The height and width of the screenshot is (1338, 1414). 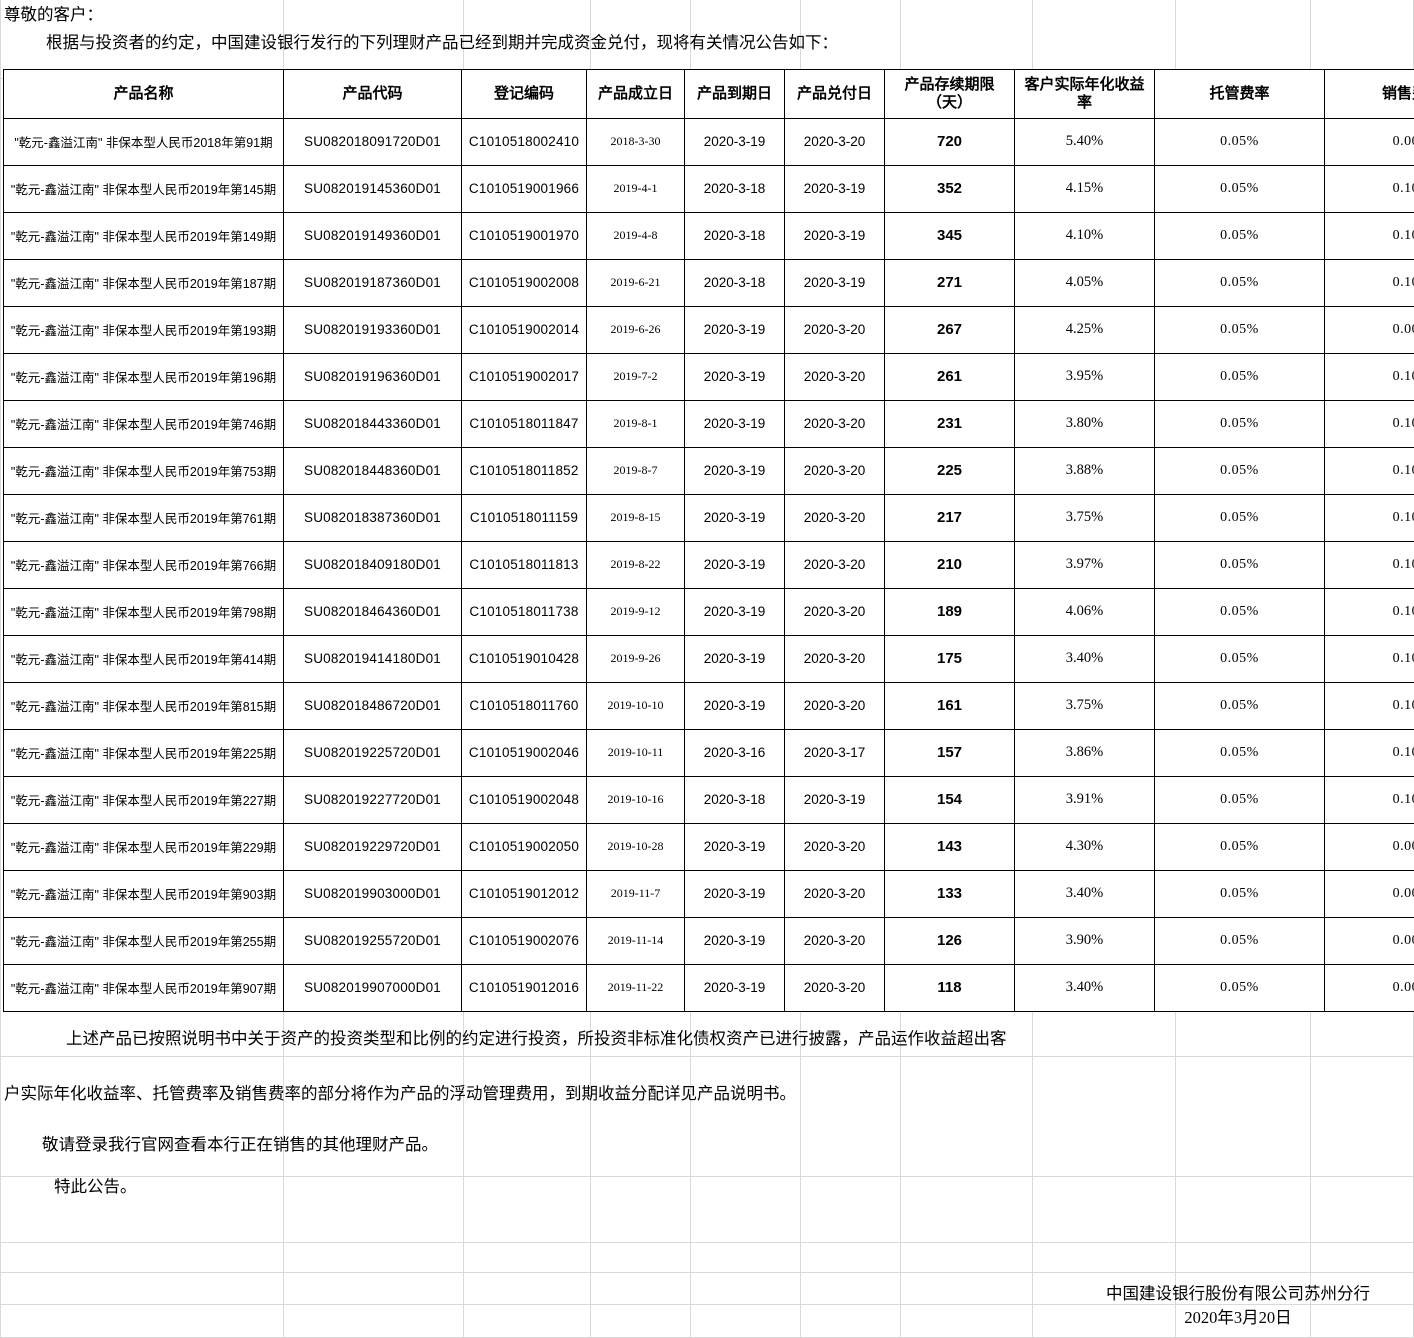 What do you see at coordinates (635, 470) in the screenshot?
I see `cell-establish-date: 2019-8-7` at bounding box center [635, 470].